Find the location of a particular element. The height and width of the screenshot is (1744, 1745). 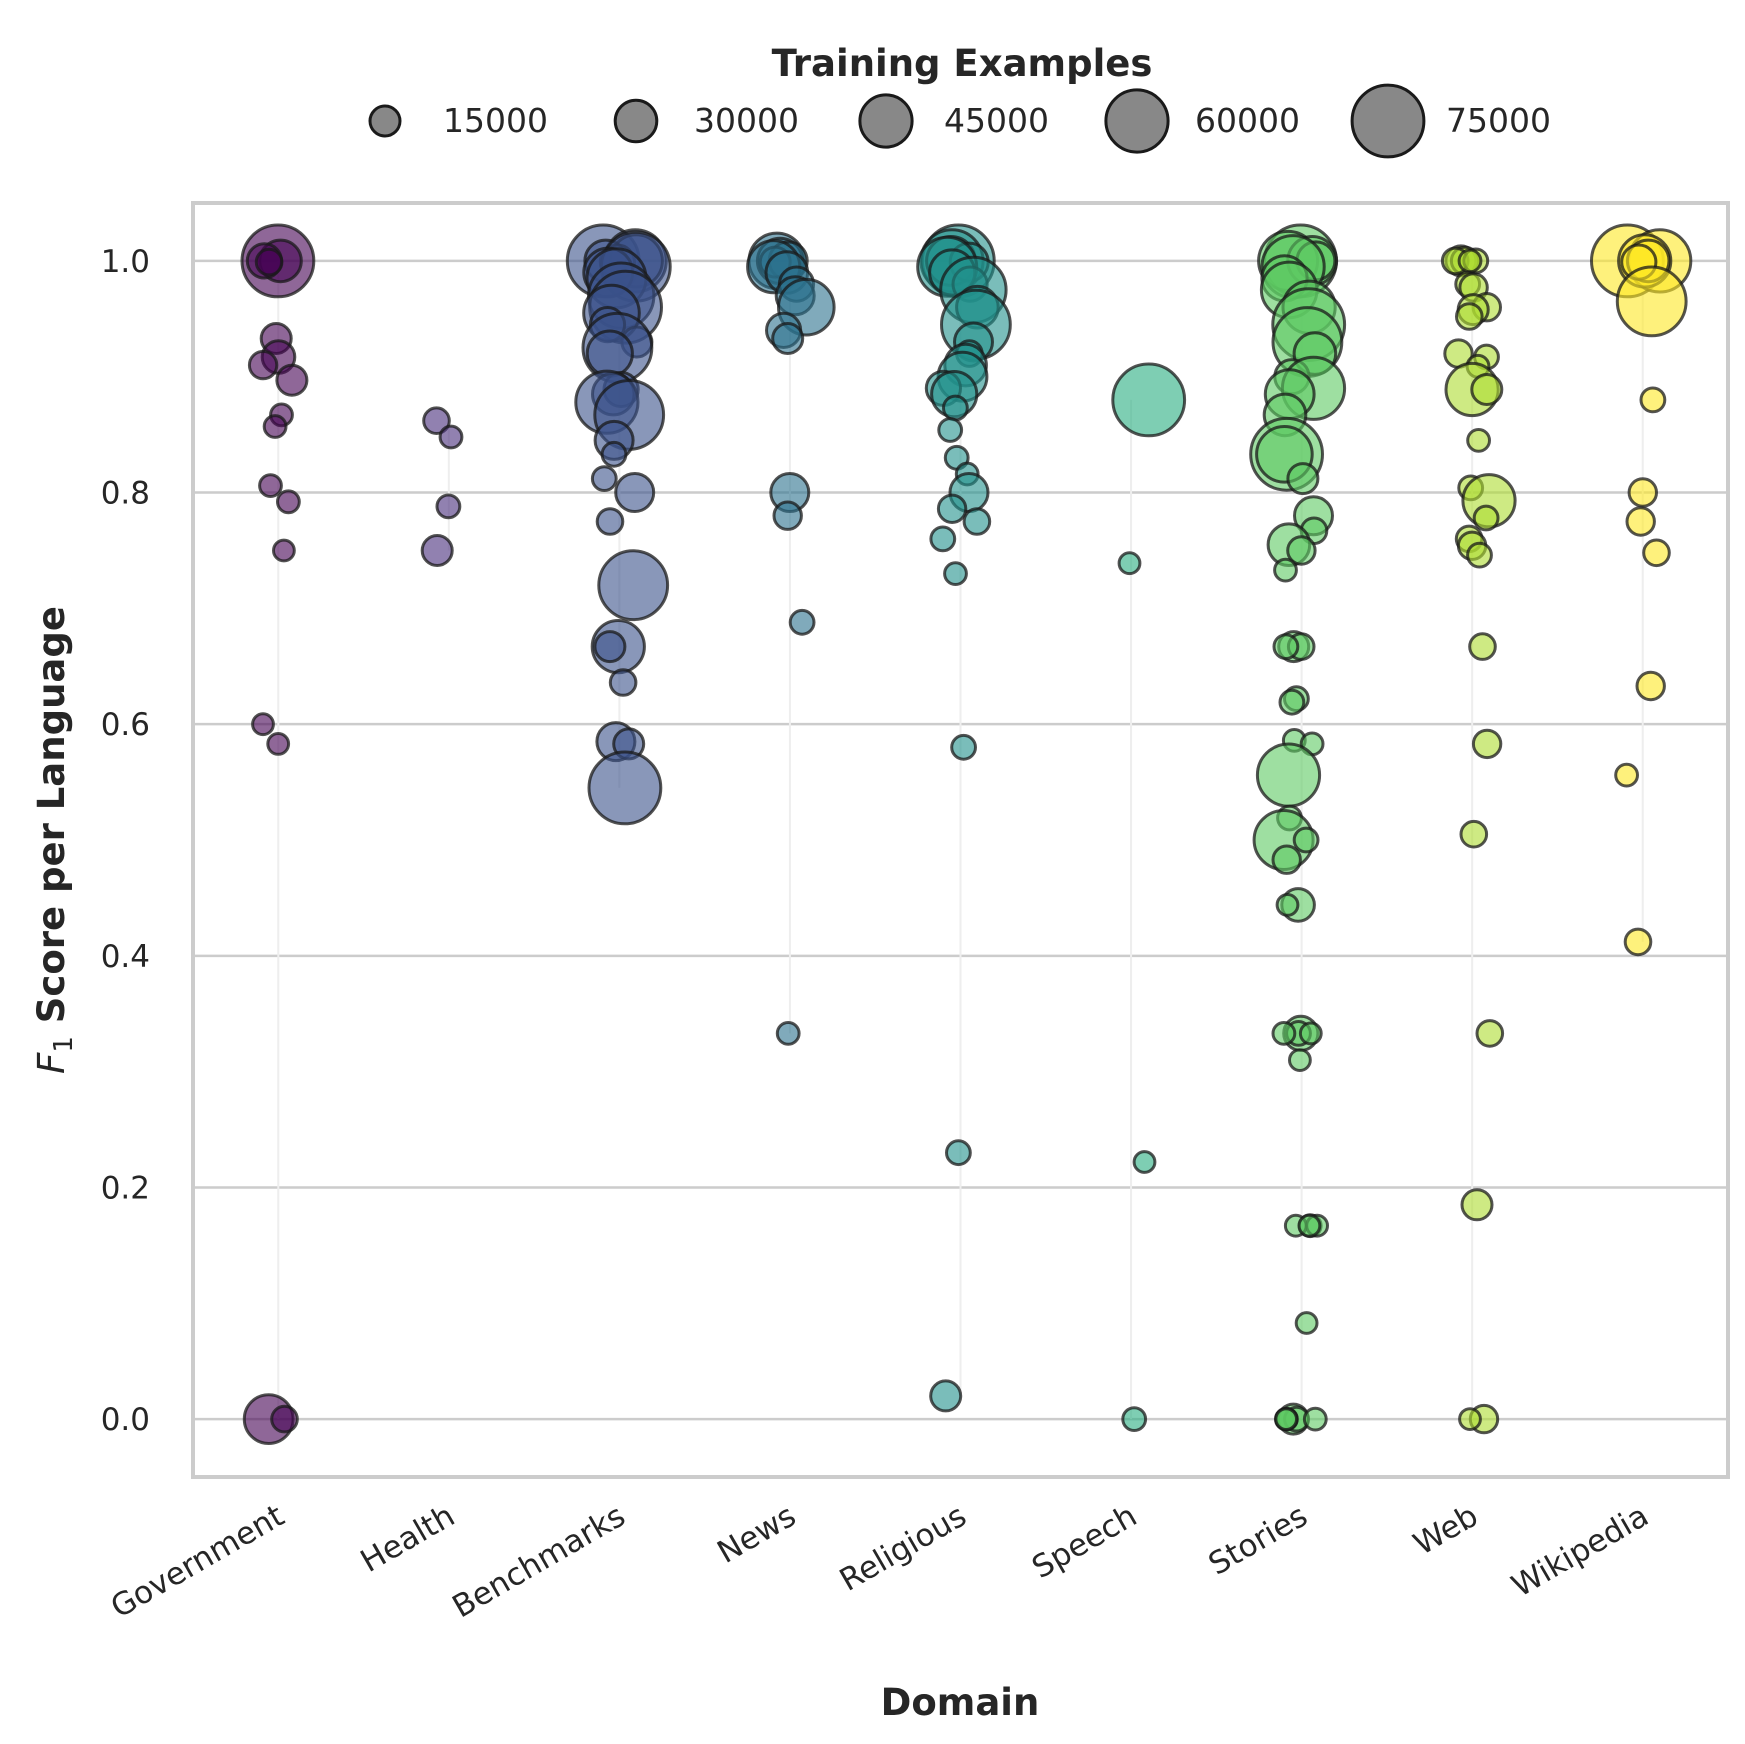

series-web is located at coordinates (1478, 839).